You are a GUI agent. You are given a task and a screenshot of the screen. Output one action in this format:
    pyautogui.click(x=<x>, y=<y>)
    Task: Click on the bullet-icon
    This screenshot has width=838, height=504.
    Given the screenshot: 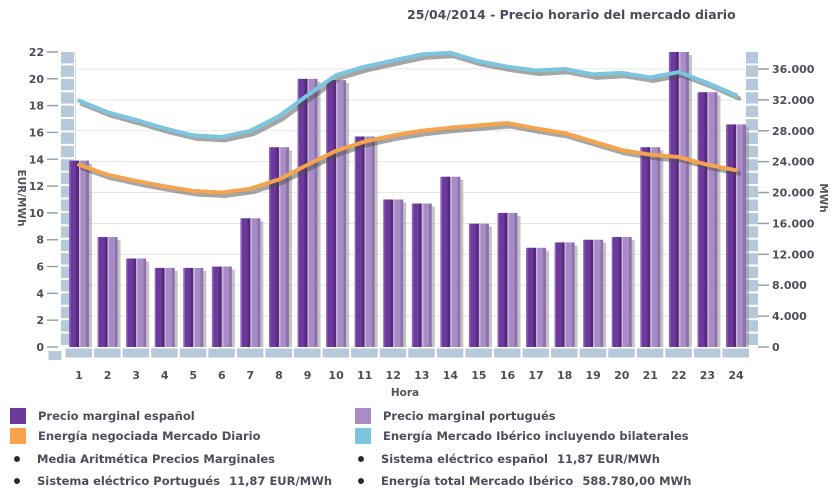 What is the action you would take?
    pyautogui.click(x=17, y=480)
    